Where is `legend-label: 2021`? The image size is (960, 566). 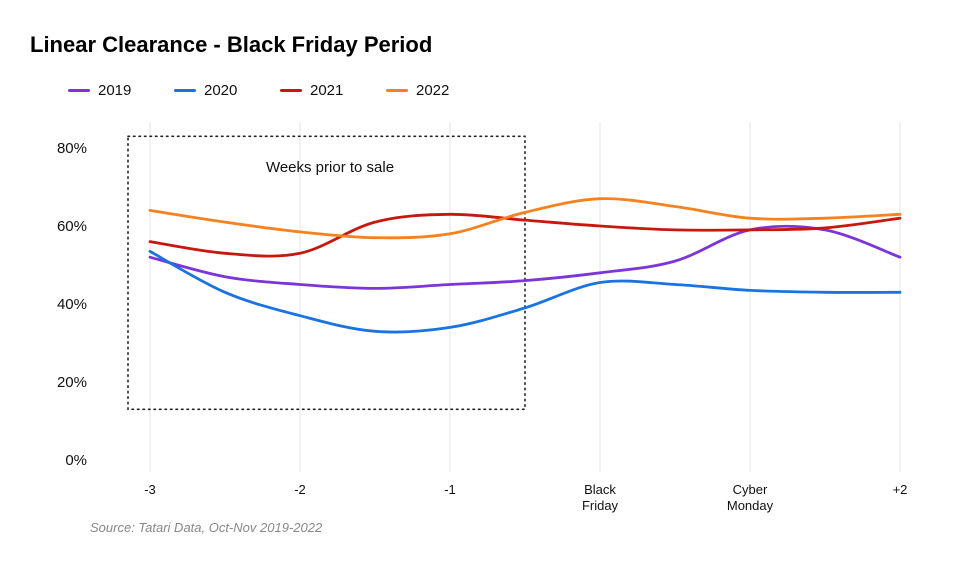 legend-label: 2021 is located at coordinates (327, 90).